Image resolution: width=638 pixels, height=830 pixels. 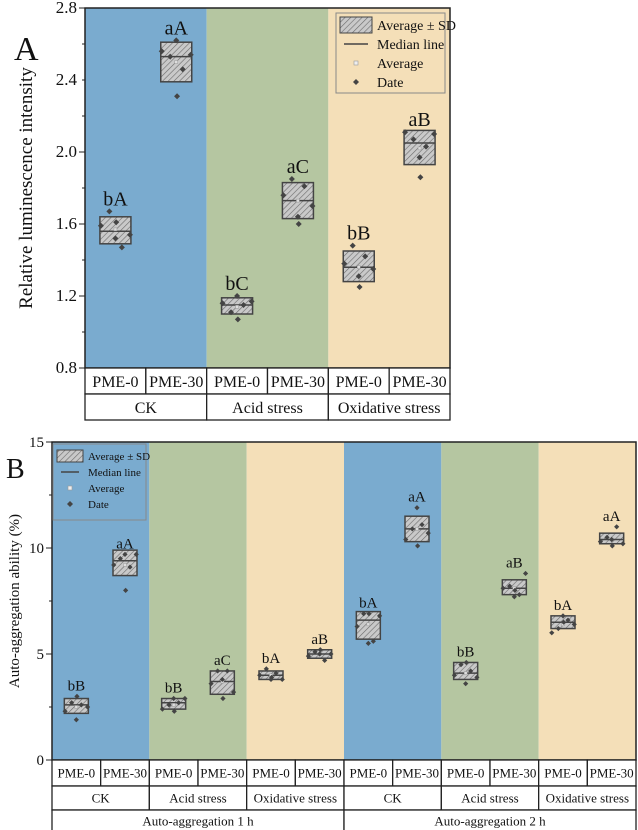 What do you see at coordinates (489, 798) in the screenshot?
I see `category-label: Acid stress` at bounding box center [489, 798].